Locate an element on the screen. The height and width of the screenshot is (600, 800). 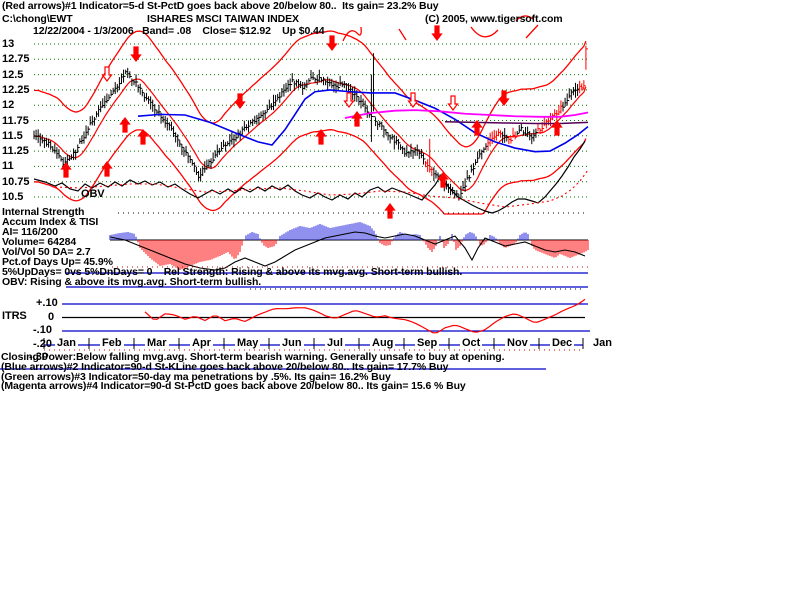
internal-strength-label: Internal Strength is located at coordinates (43, 212).